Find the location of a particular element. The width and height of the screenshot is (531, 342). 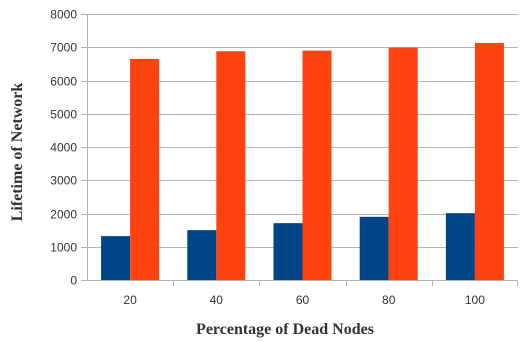

y-tick-label: 8000 is located at coordinates (63, 15).